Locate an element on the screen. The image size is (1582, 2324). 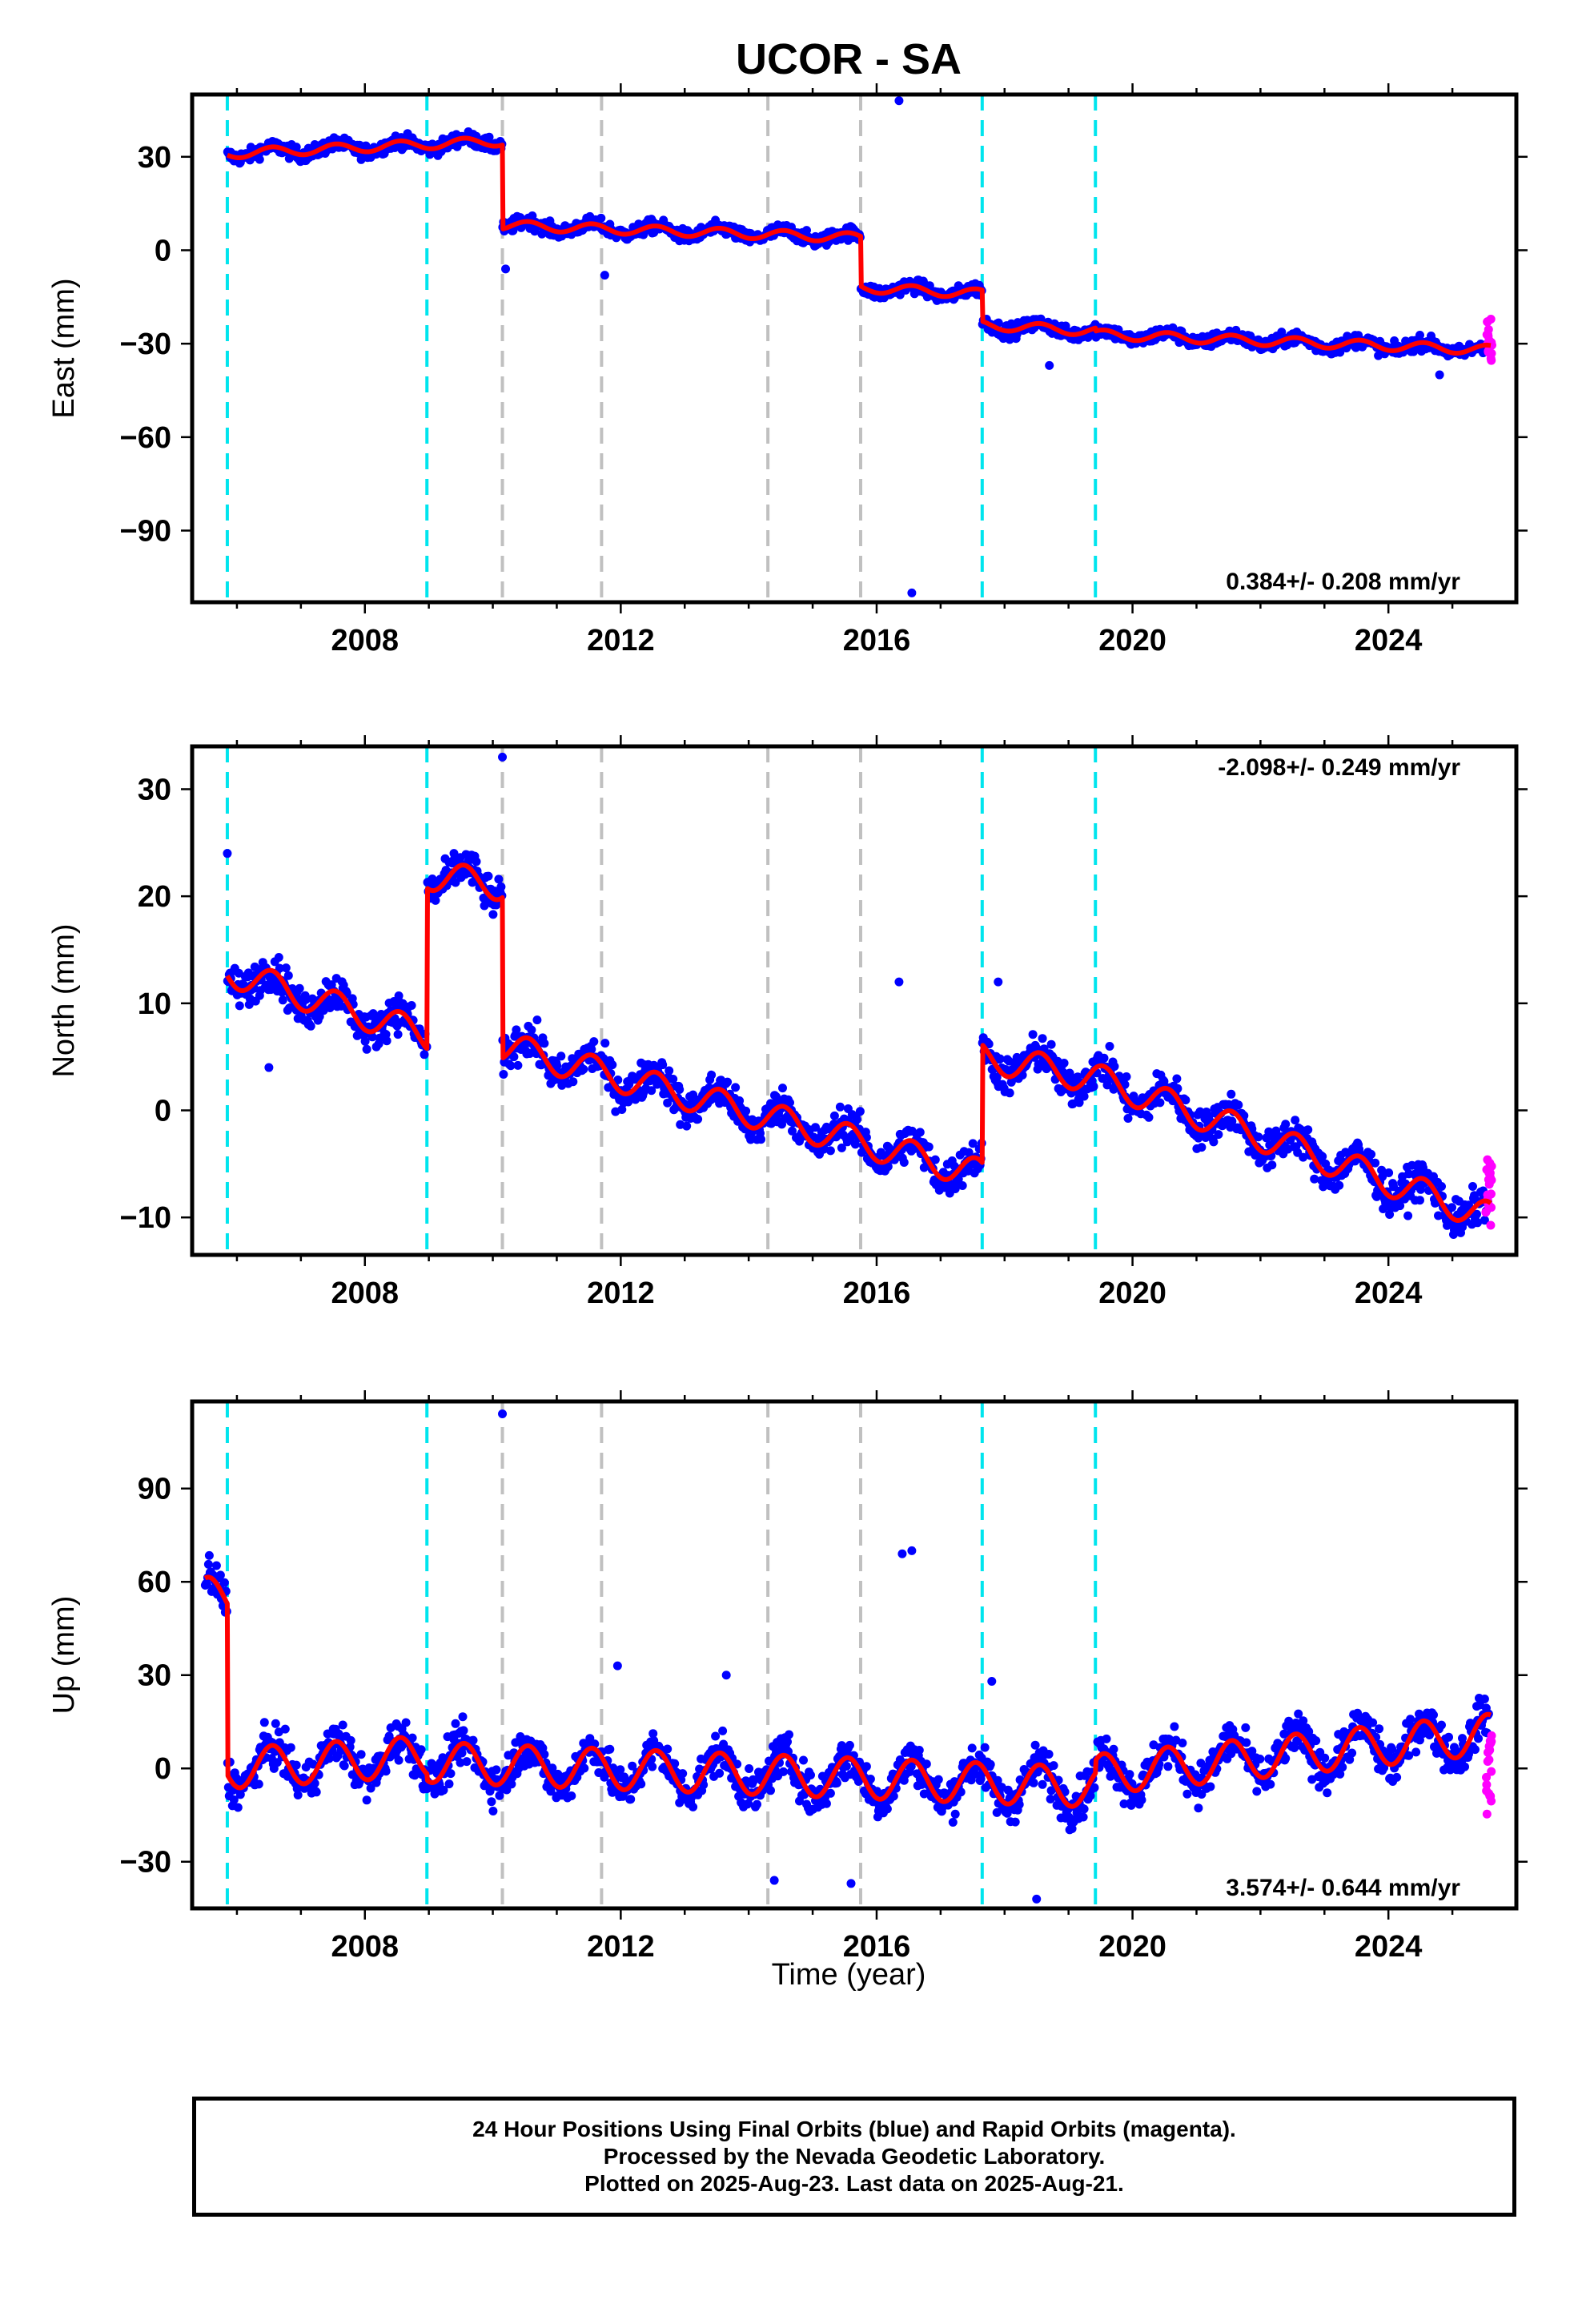
x-tick-label: 2020 is located at coordinates (1132, 1294).